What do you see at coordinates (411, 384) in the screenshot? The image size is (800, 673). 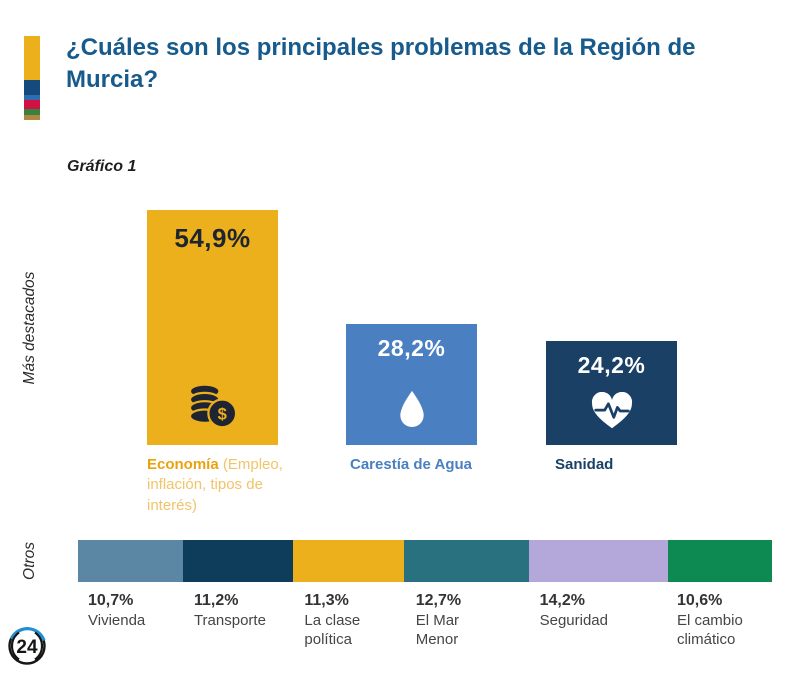 I see `bar-carestia-de-agua: 28,2%` at bounding box center [411, 384].